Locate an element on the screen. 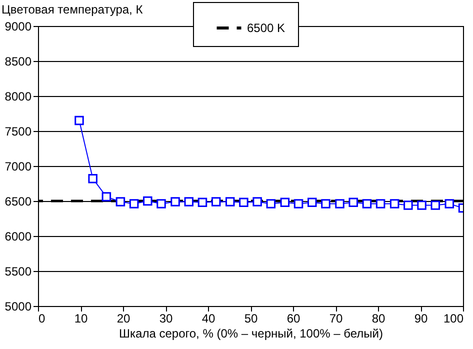 The image size is (473, 349). y-tick-label: 6500 is located at coordinates (18, 201).